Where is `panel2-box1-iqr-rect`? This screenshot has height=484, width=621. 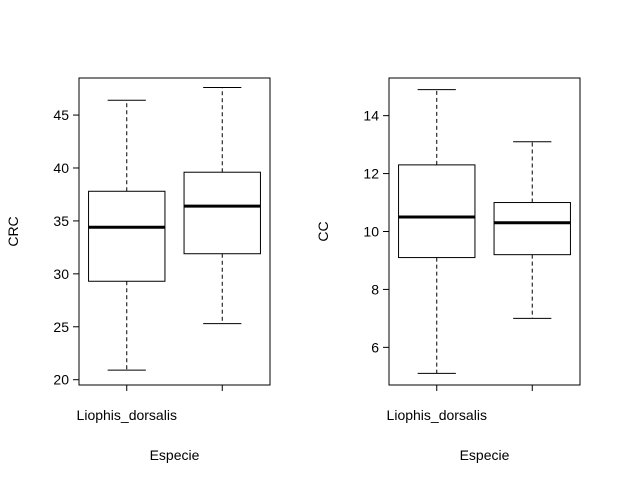
panel2-box1-iqr-rect is located at coordinates (437, 211).